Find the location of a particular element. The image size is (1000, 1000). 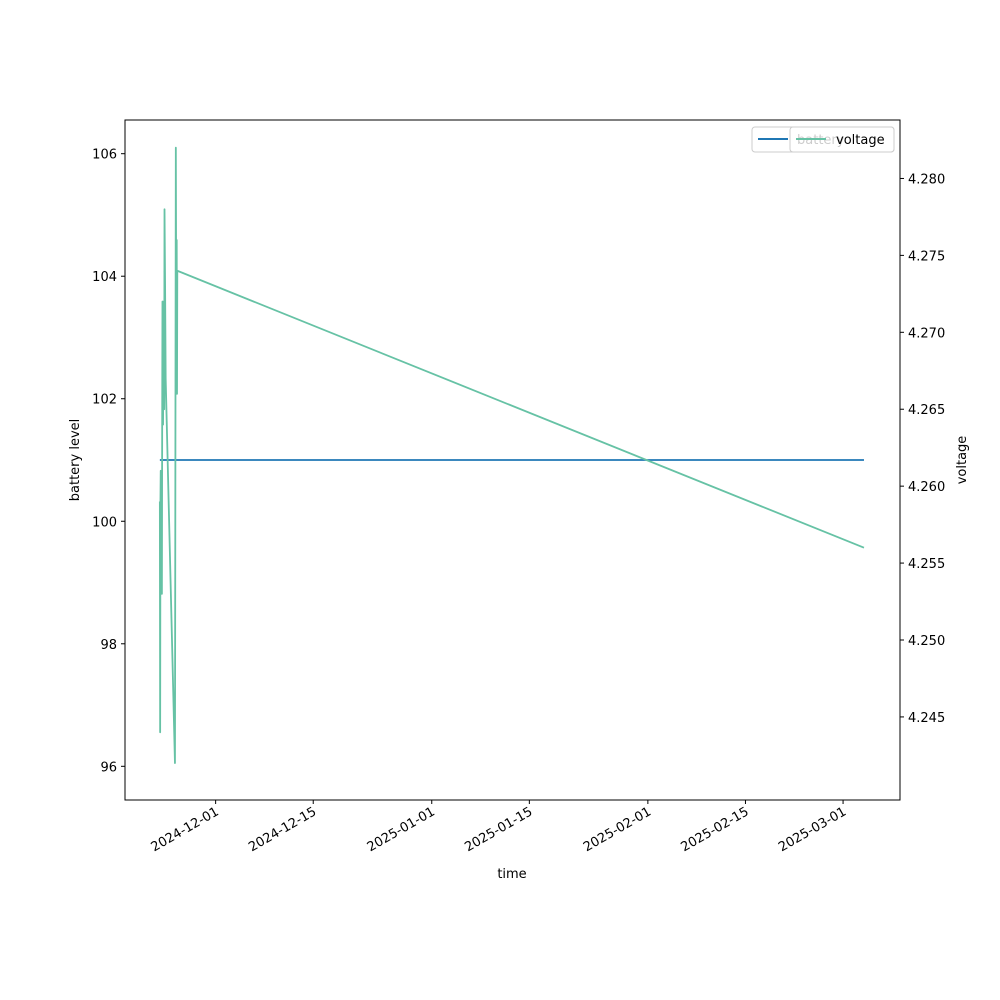

right-y-axis-label: voltage is located at coordinates (962, 460).